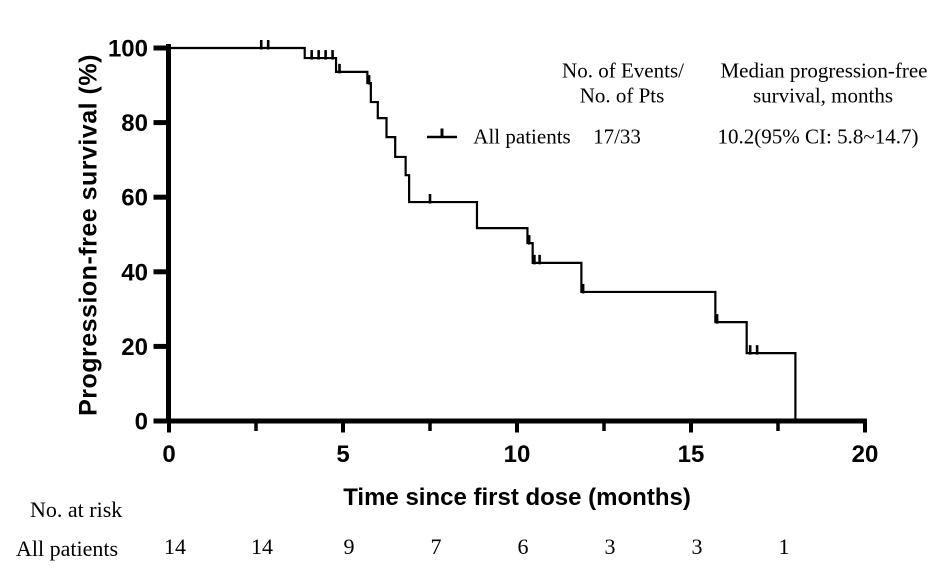 This screenshot has width=931, height=586. Describe the element at coordinates (691, 454) in the screenshot. I see `x-tick-label: 15` at that location.